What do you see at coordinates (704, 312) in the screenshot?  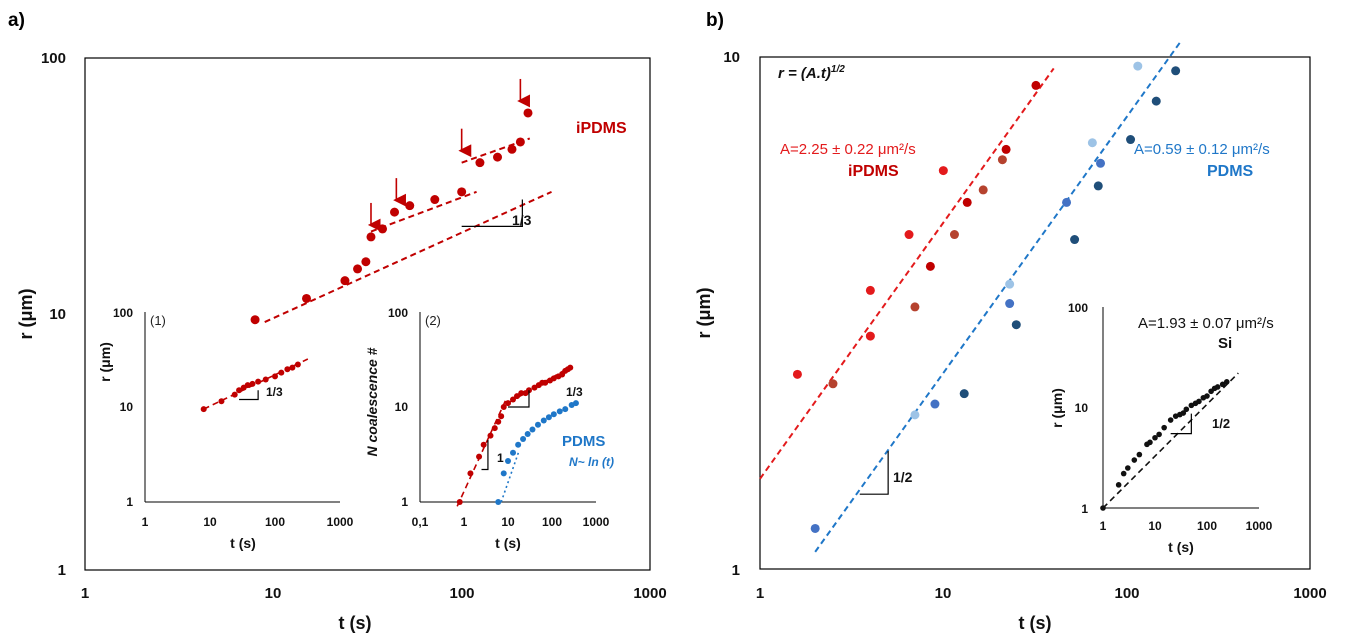 I see `panel-b-y-axis-label: r (μm)` at bounding box center [704, 312].